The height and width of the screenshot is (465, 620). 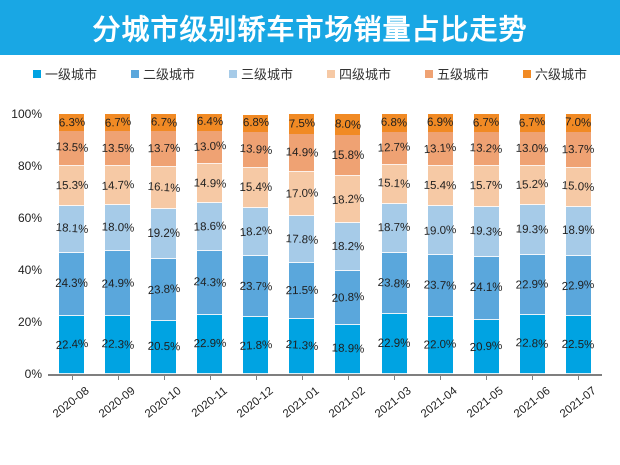 I want to click on bar-value-label: 12.7%, so click(x=394, y=148).